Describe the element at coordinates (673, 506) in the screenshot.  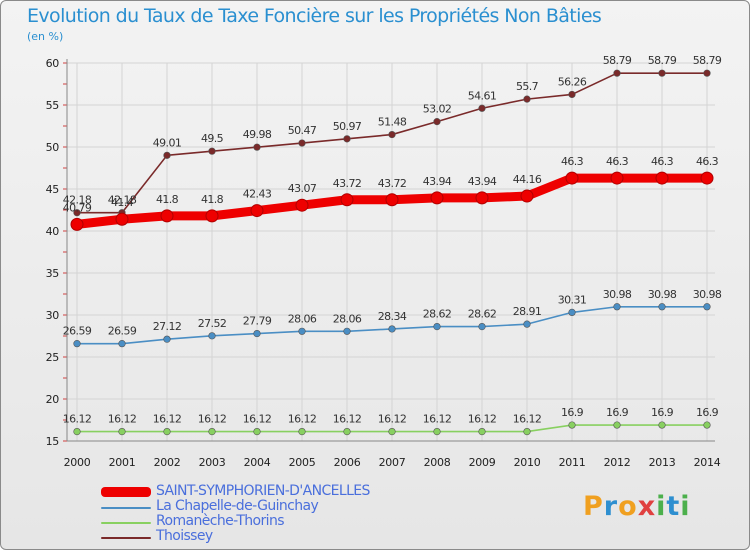
I see `logo-letter: t` at that location.